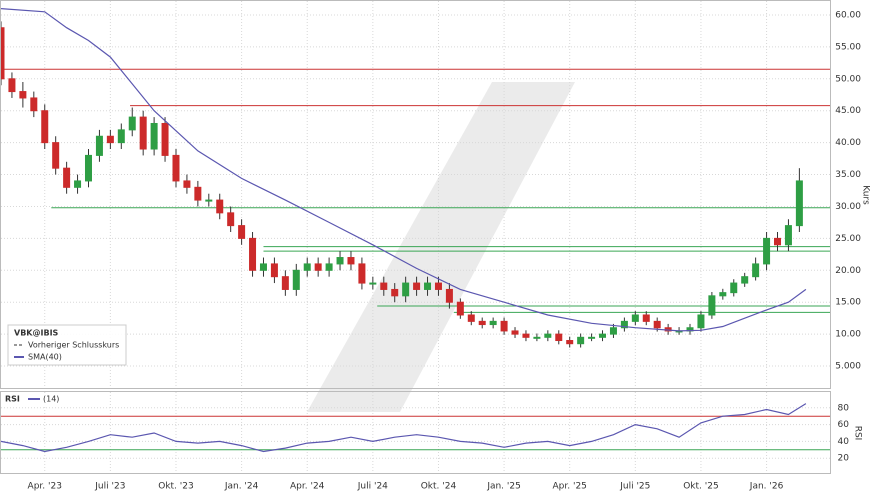 The height and width of the screenshot is (495, 880). I want to click on x-tick-label: Juli '25, so click(634, 487).